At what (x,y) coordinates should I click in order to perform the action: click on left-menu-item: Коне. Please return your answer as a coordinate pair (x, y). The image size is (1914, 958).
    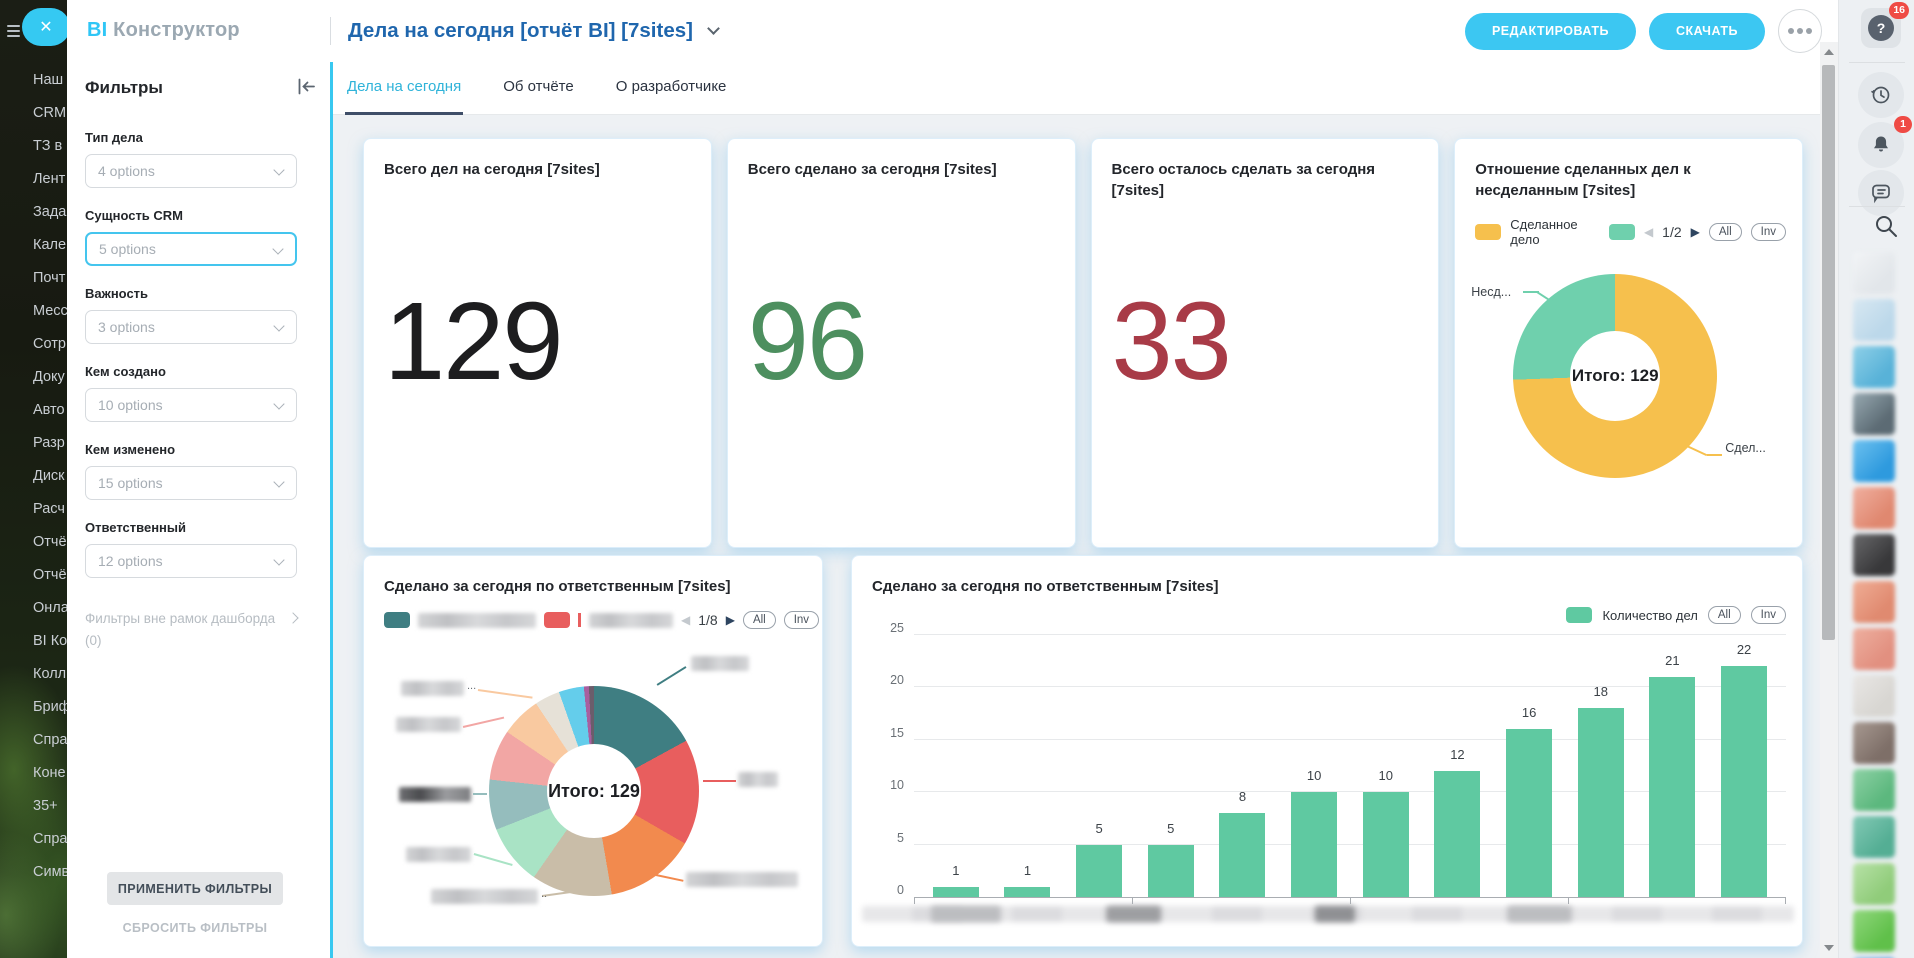
    Looking at the image, I should click on (49, 773).